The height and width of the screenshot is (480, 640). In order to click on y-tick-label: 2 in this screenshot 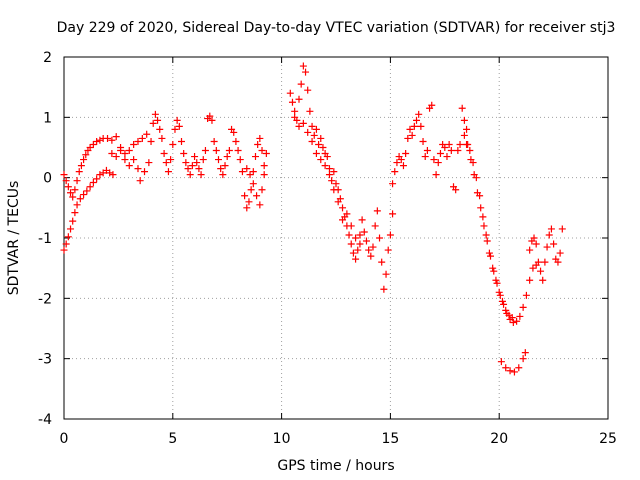, I will do `click(47, 58)`.